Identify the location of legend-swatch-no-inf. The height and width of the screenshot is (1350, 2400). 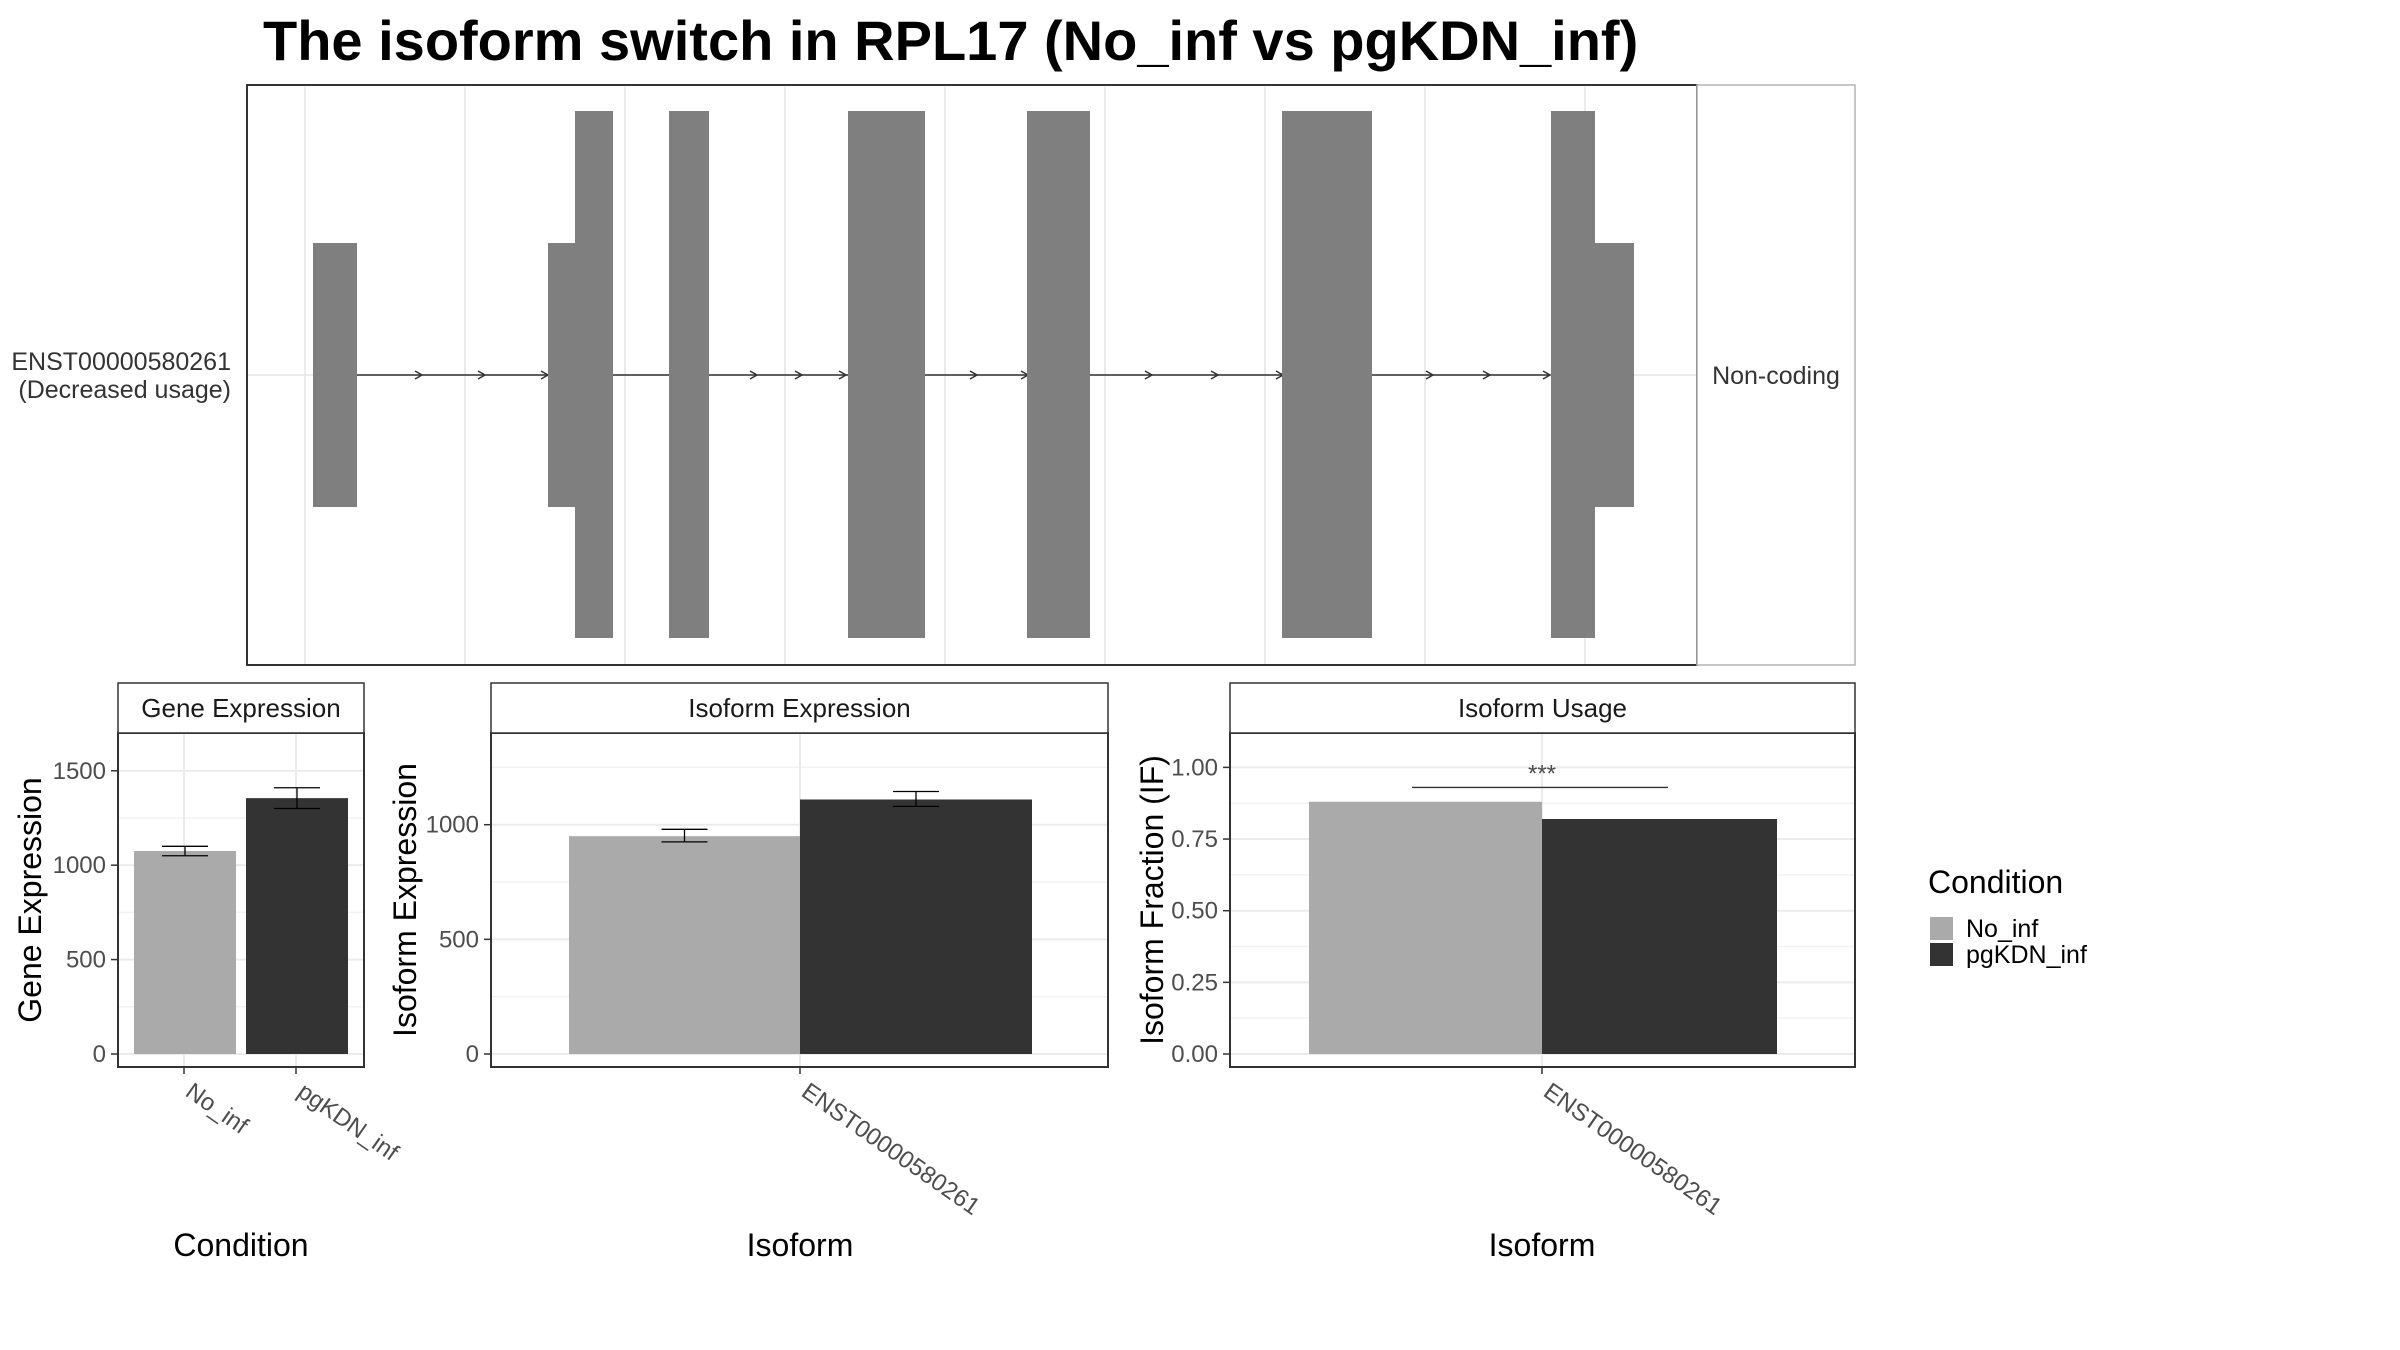
(1941, 928).